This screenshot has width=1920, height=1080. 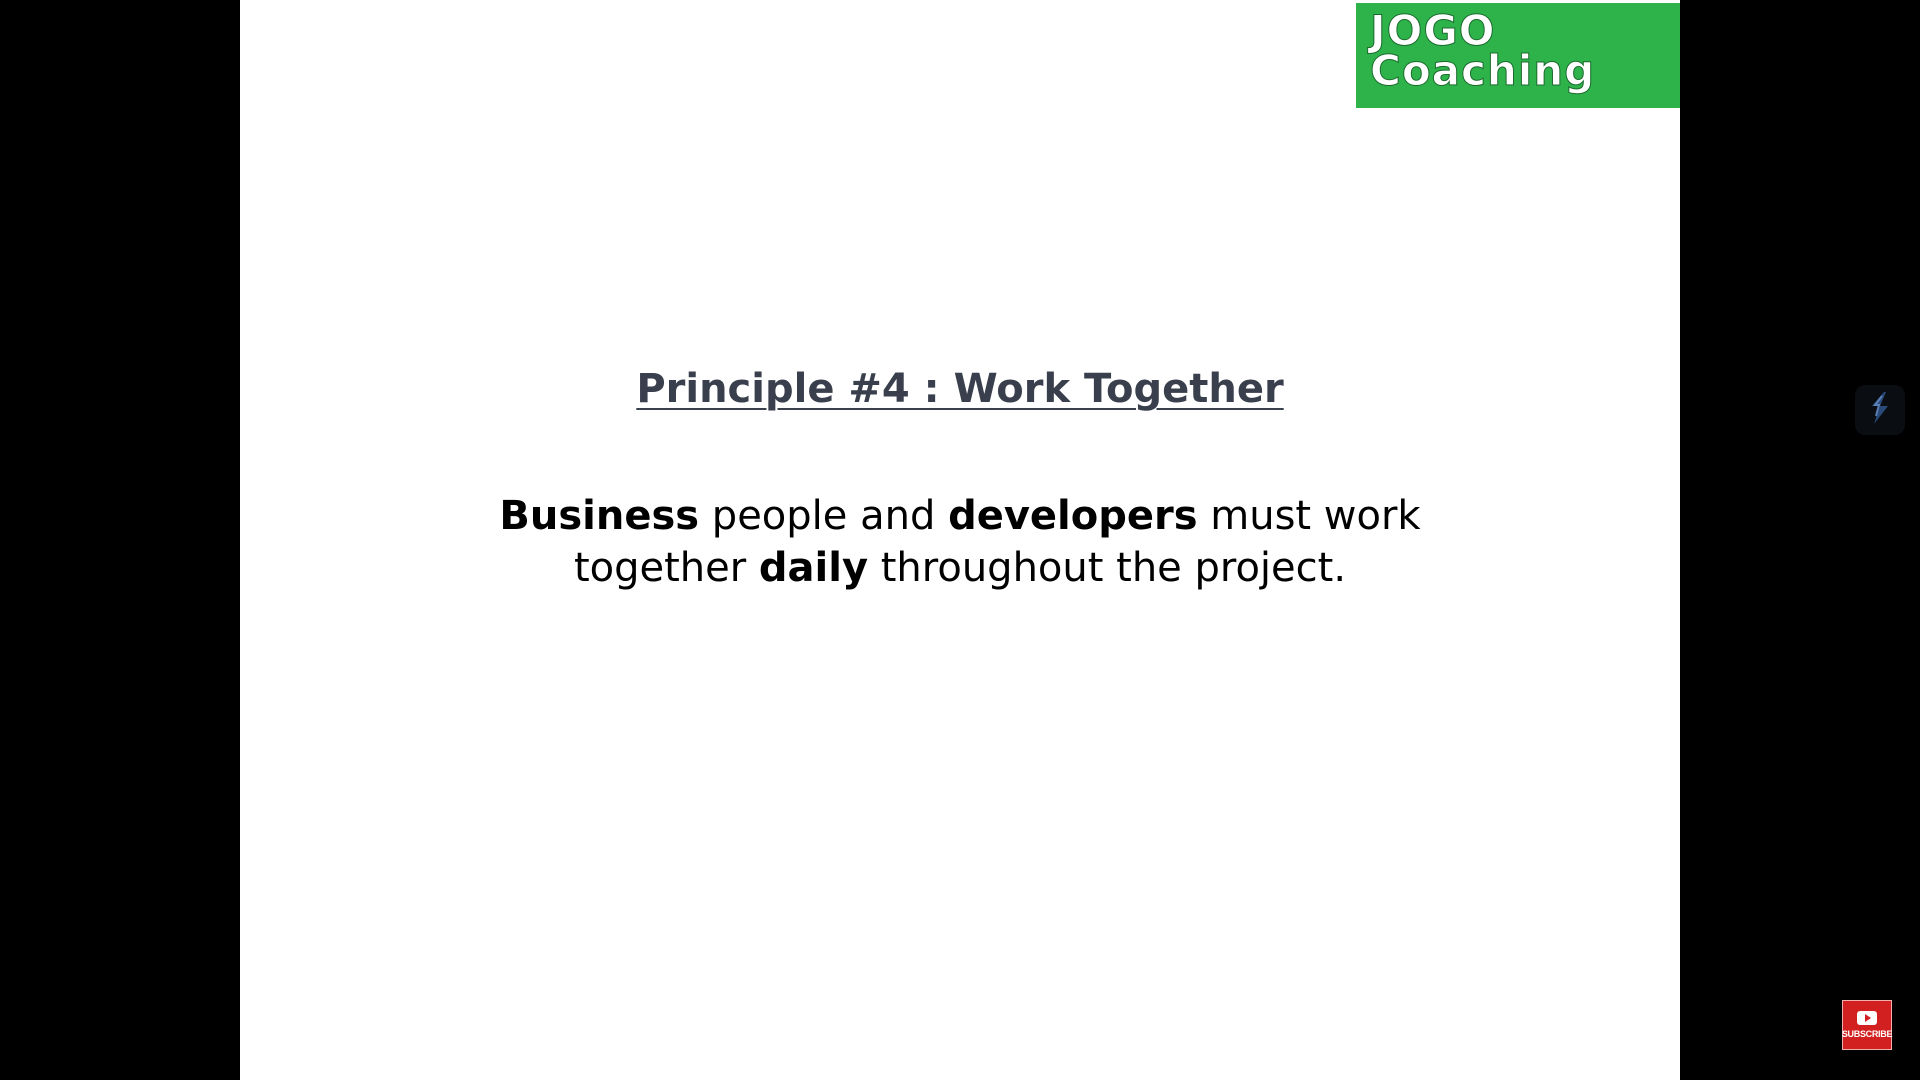 What do you see at coordinates (1867, 1034) in the screenshot?
I see `subscribe-label: SUBSCRIBE` at bounding box center [1867, 1034].